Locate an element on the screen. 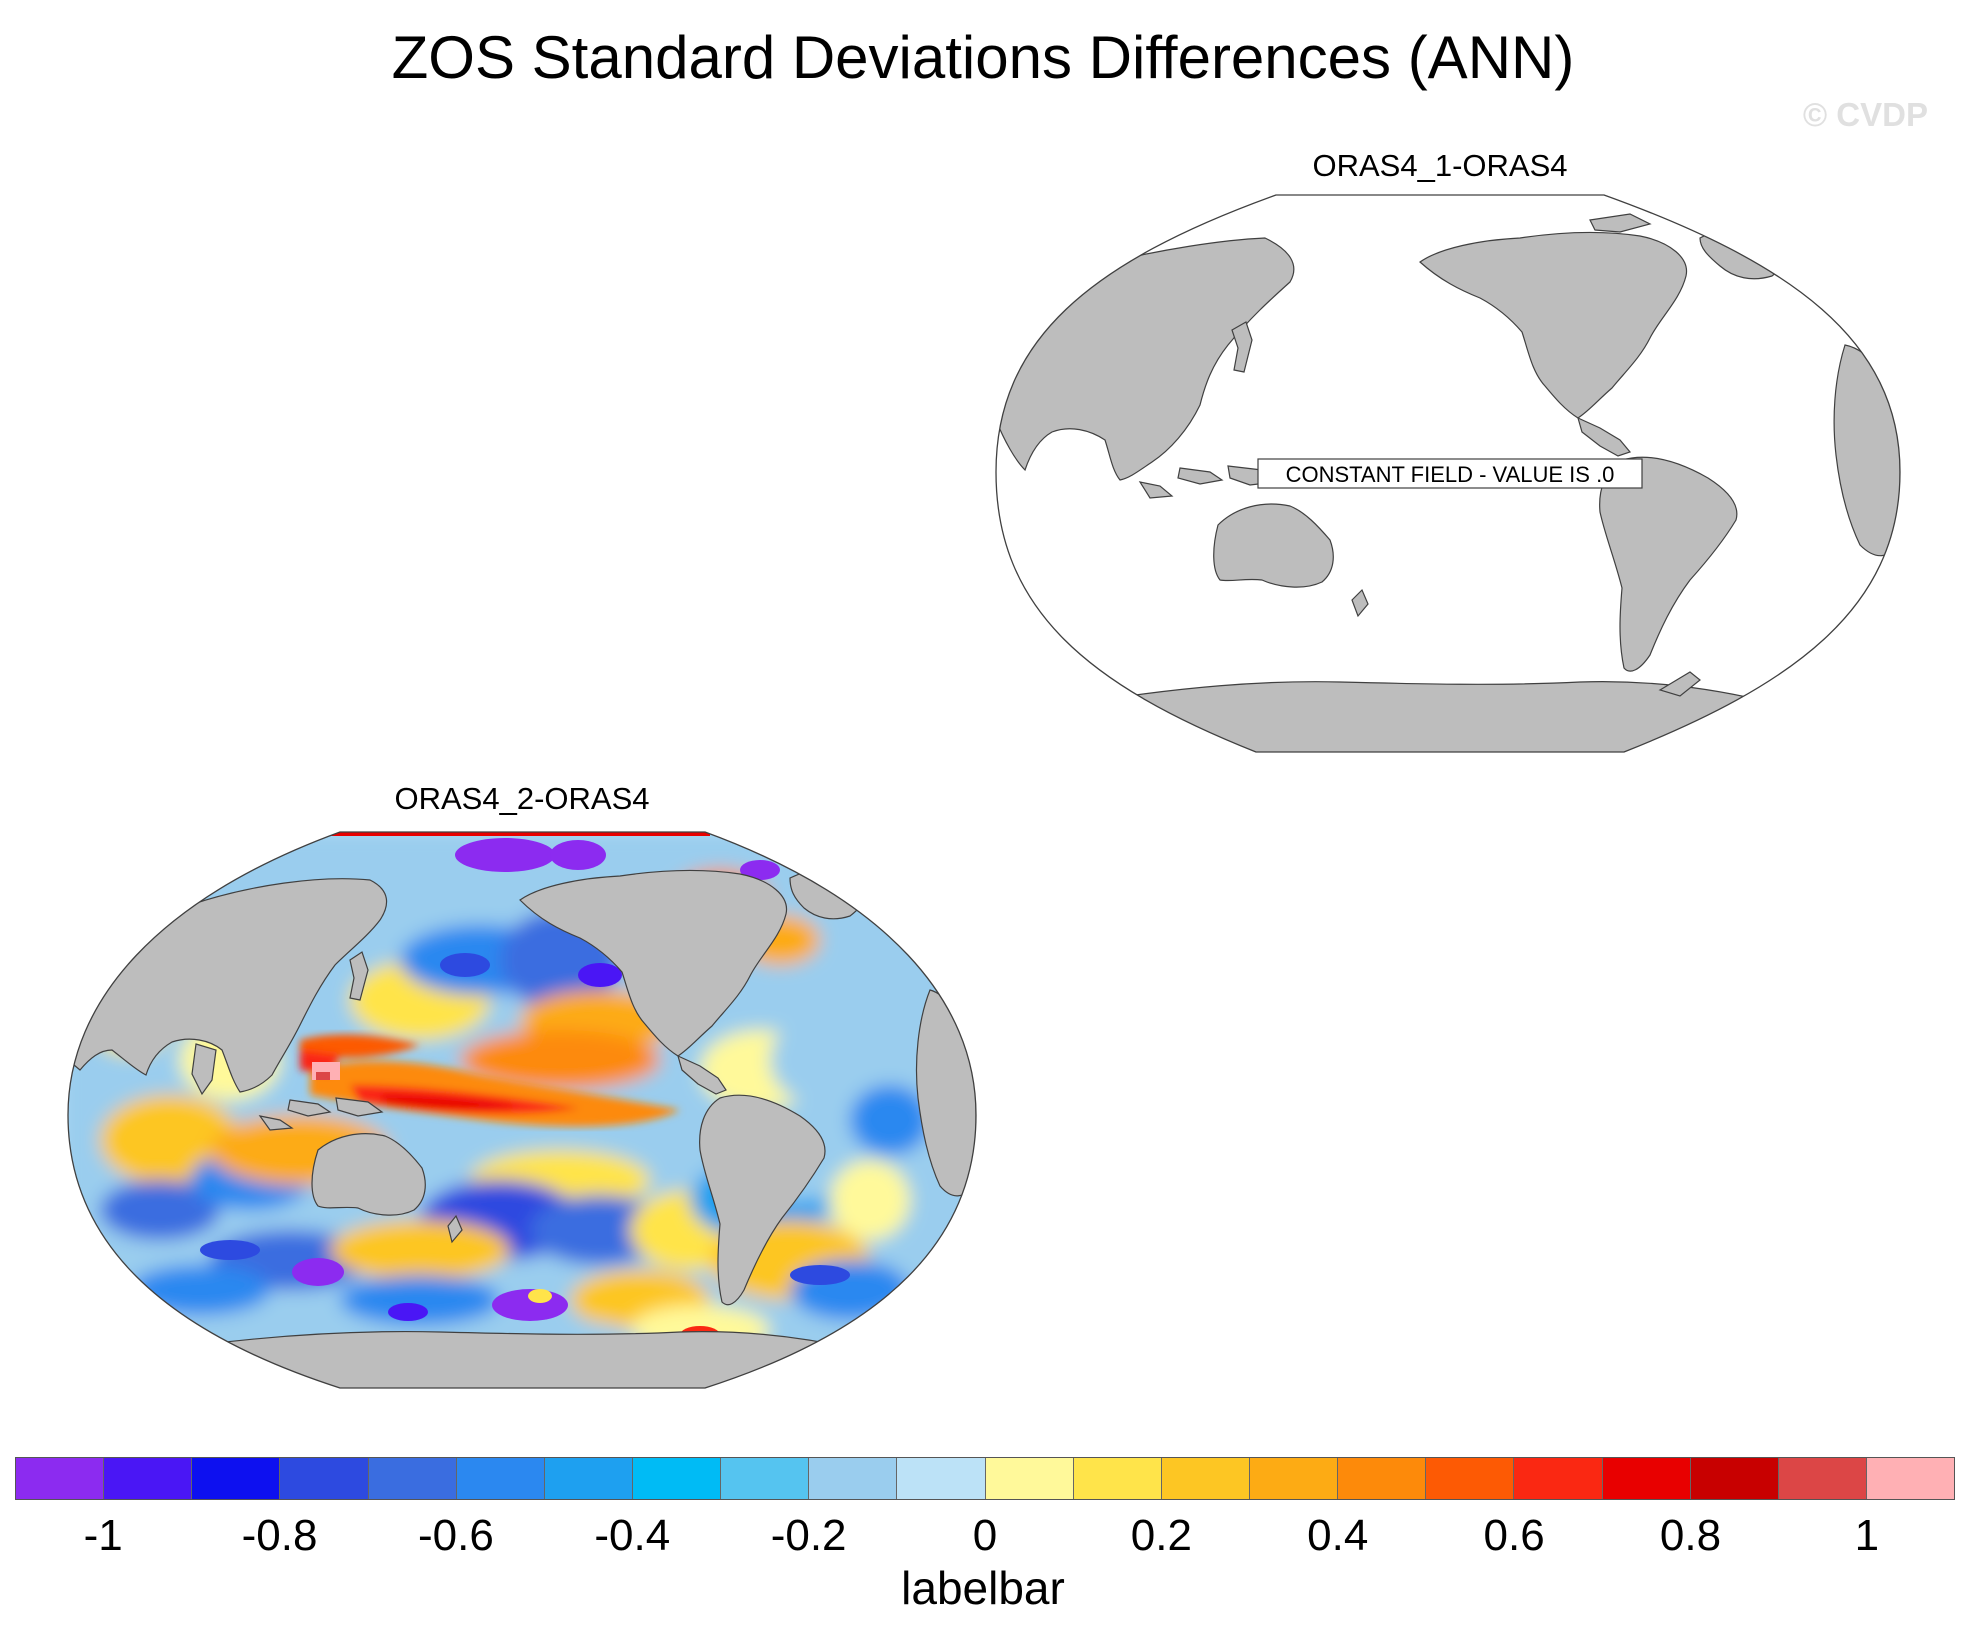 The width and height of the screenshot is (1966, 1630). labelbar-tick-label: -0.6 is located at coordinates (455, 1535).